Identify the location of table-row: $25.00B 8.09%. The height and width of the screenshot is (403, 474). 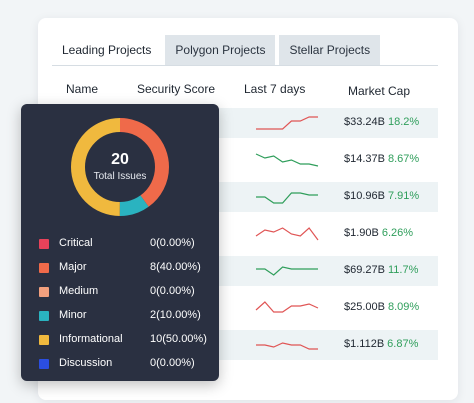
(245, 308).